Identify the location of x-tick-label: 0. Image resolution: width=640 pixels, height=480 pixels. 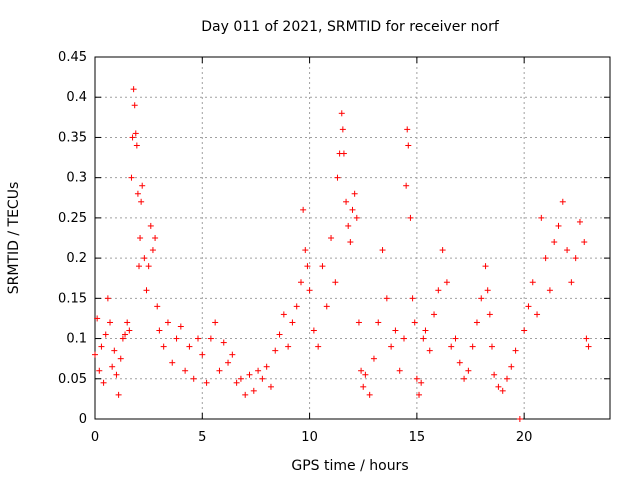
(95, 437).